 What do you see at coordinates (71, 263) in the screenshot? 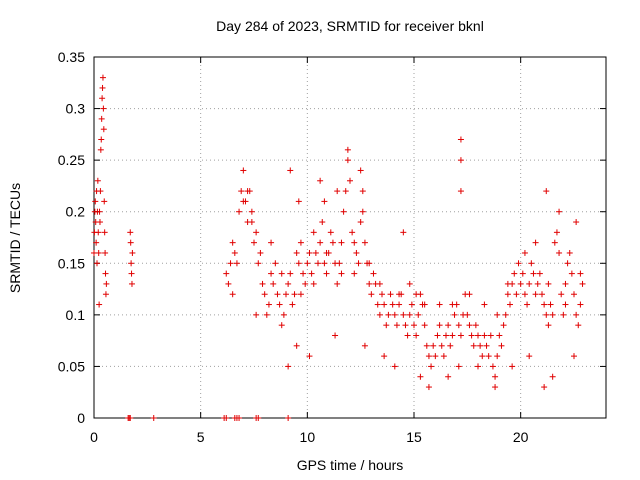
I see `y-tick-label: 0.15` at bounding box center [71, 263].